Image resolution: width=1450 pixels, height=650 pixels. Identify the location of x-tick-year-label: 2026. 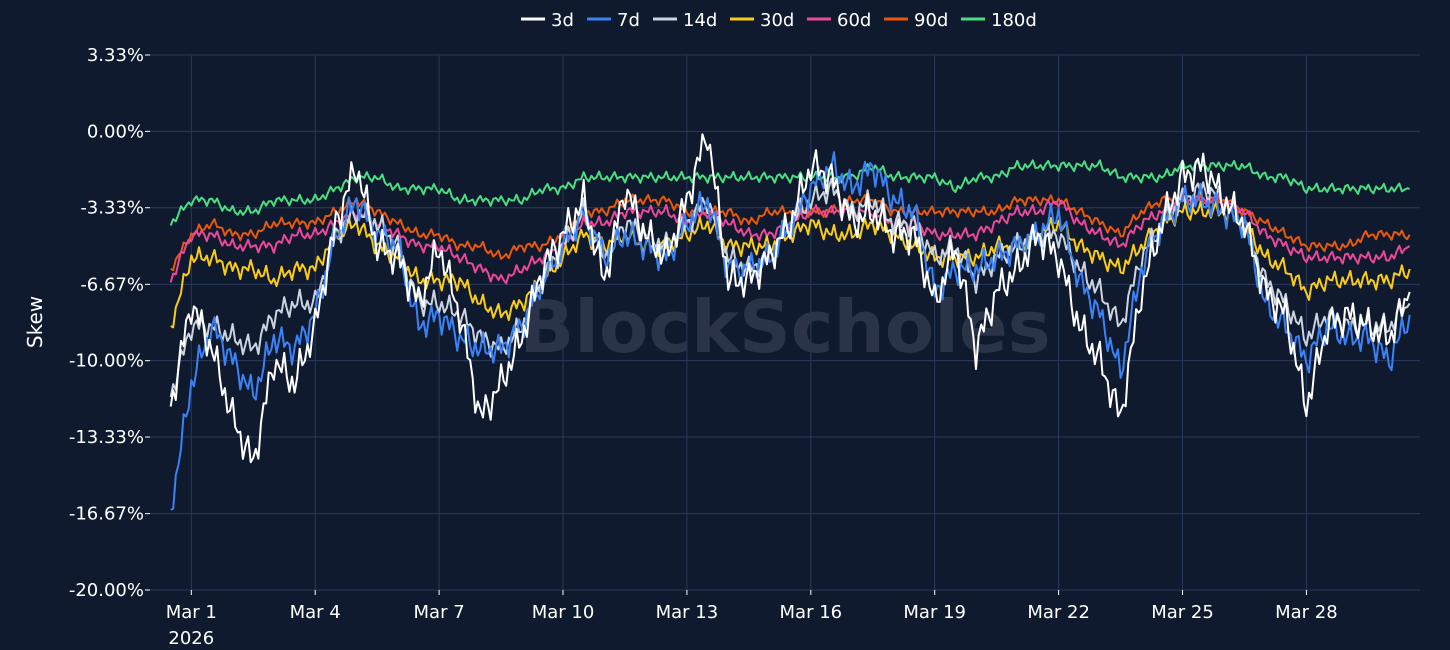
(191, 638).